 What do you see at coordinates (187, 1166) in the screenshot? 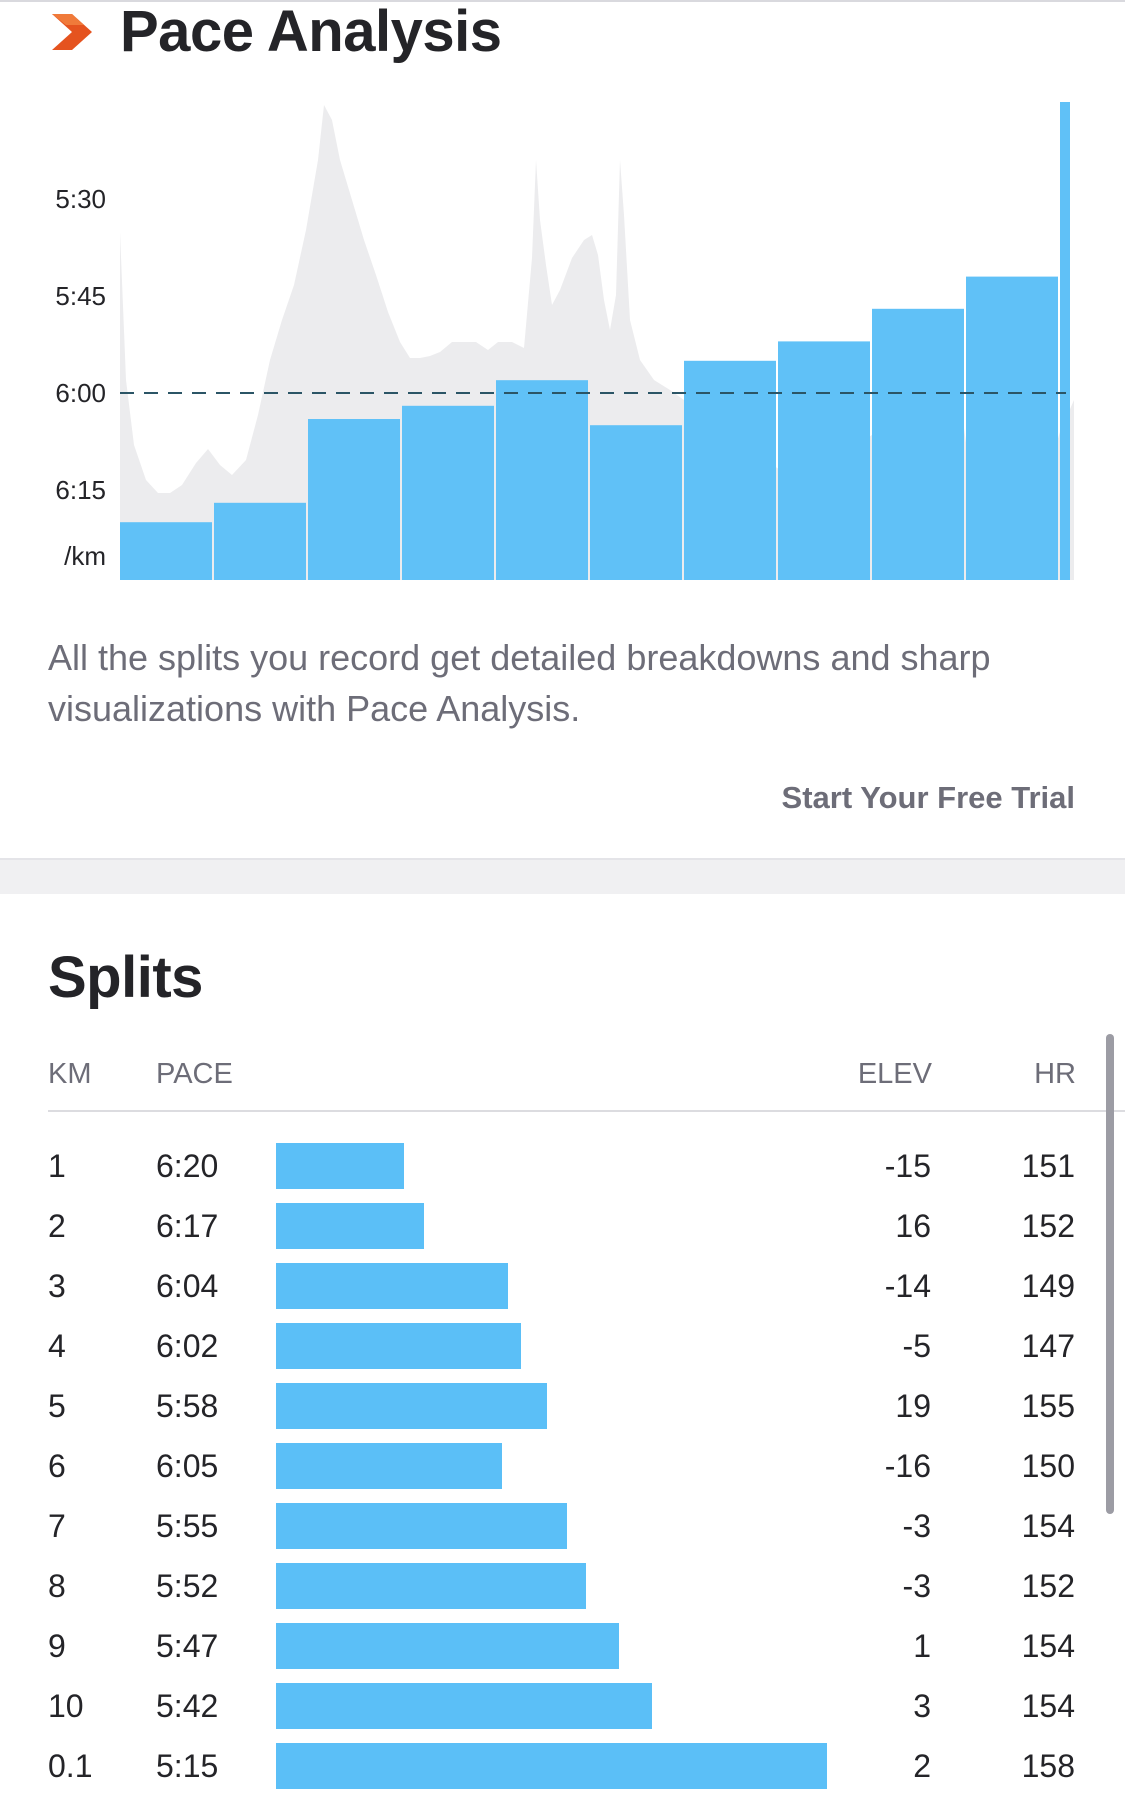
I see `split-pace: 6:20` at bounding box center [187, 1166].